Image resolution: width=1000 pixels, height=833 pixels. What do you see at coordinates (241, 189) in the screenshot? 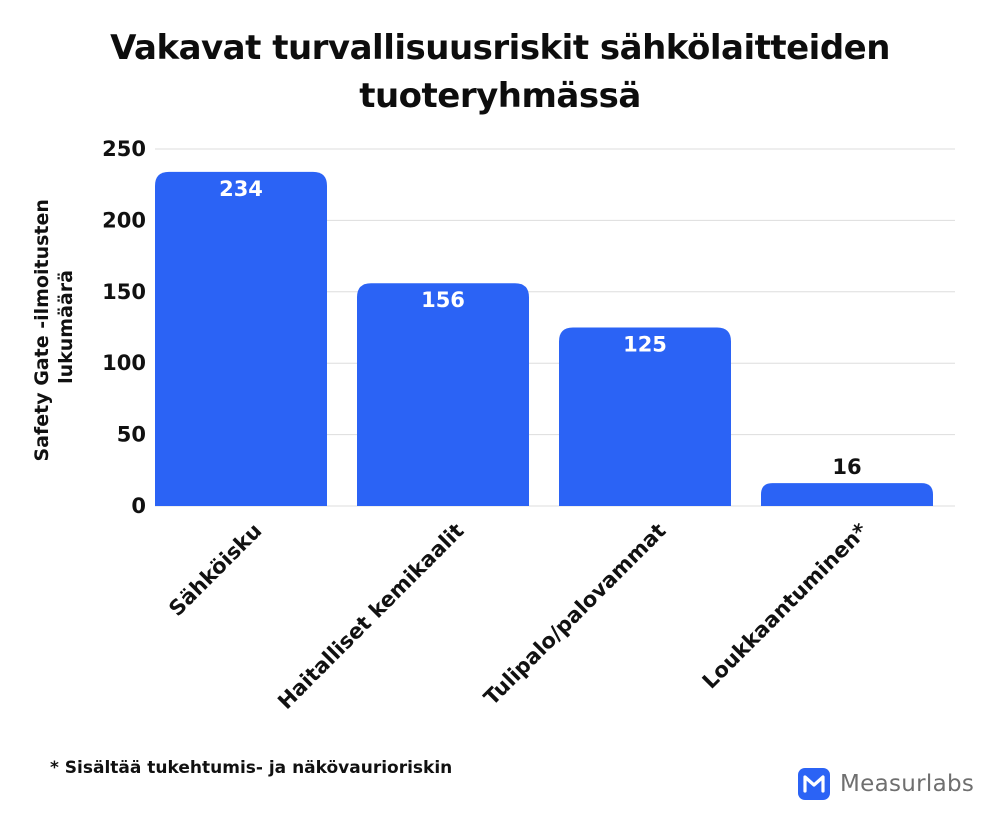
I see `data-label: 234` at bounding box center [241, 189].